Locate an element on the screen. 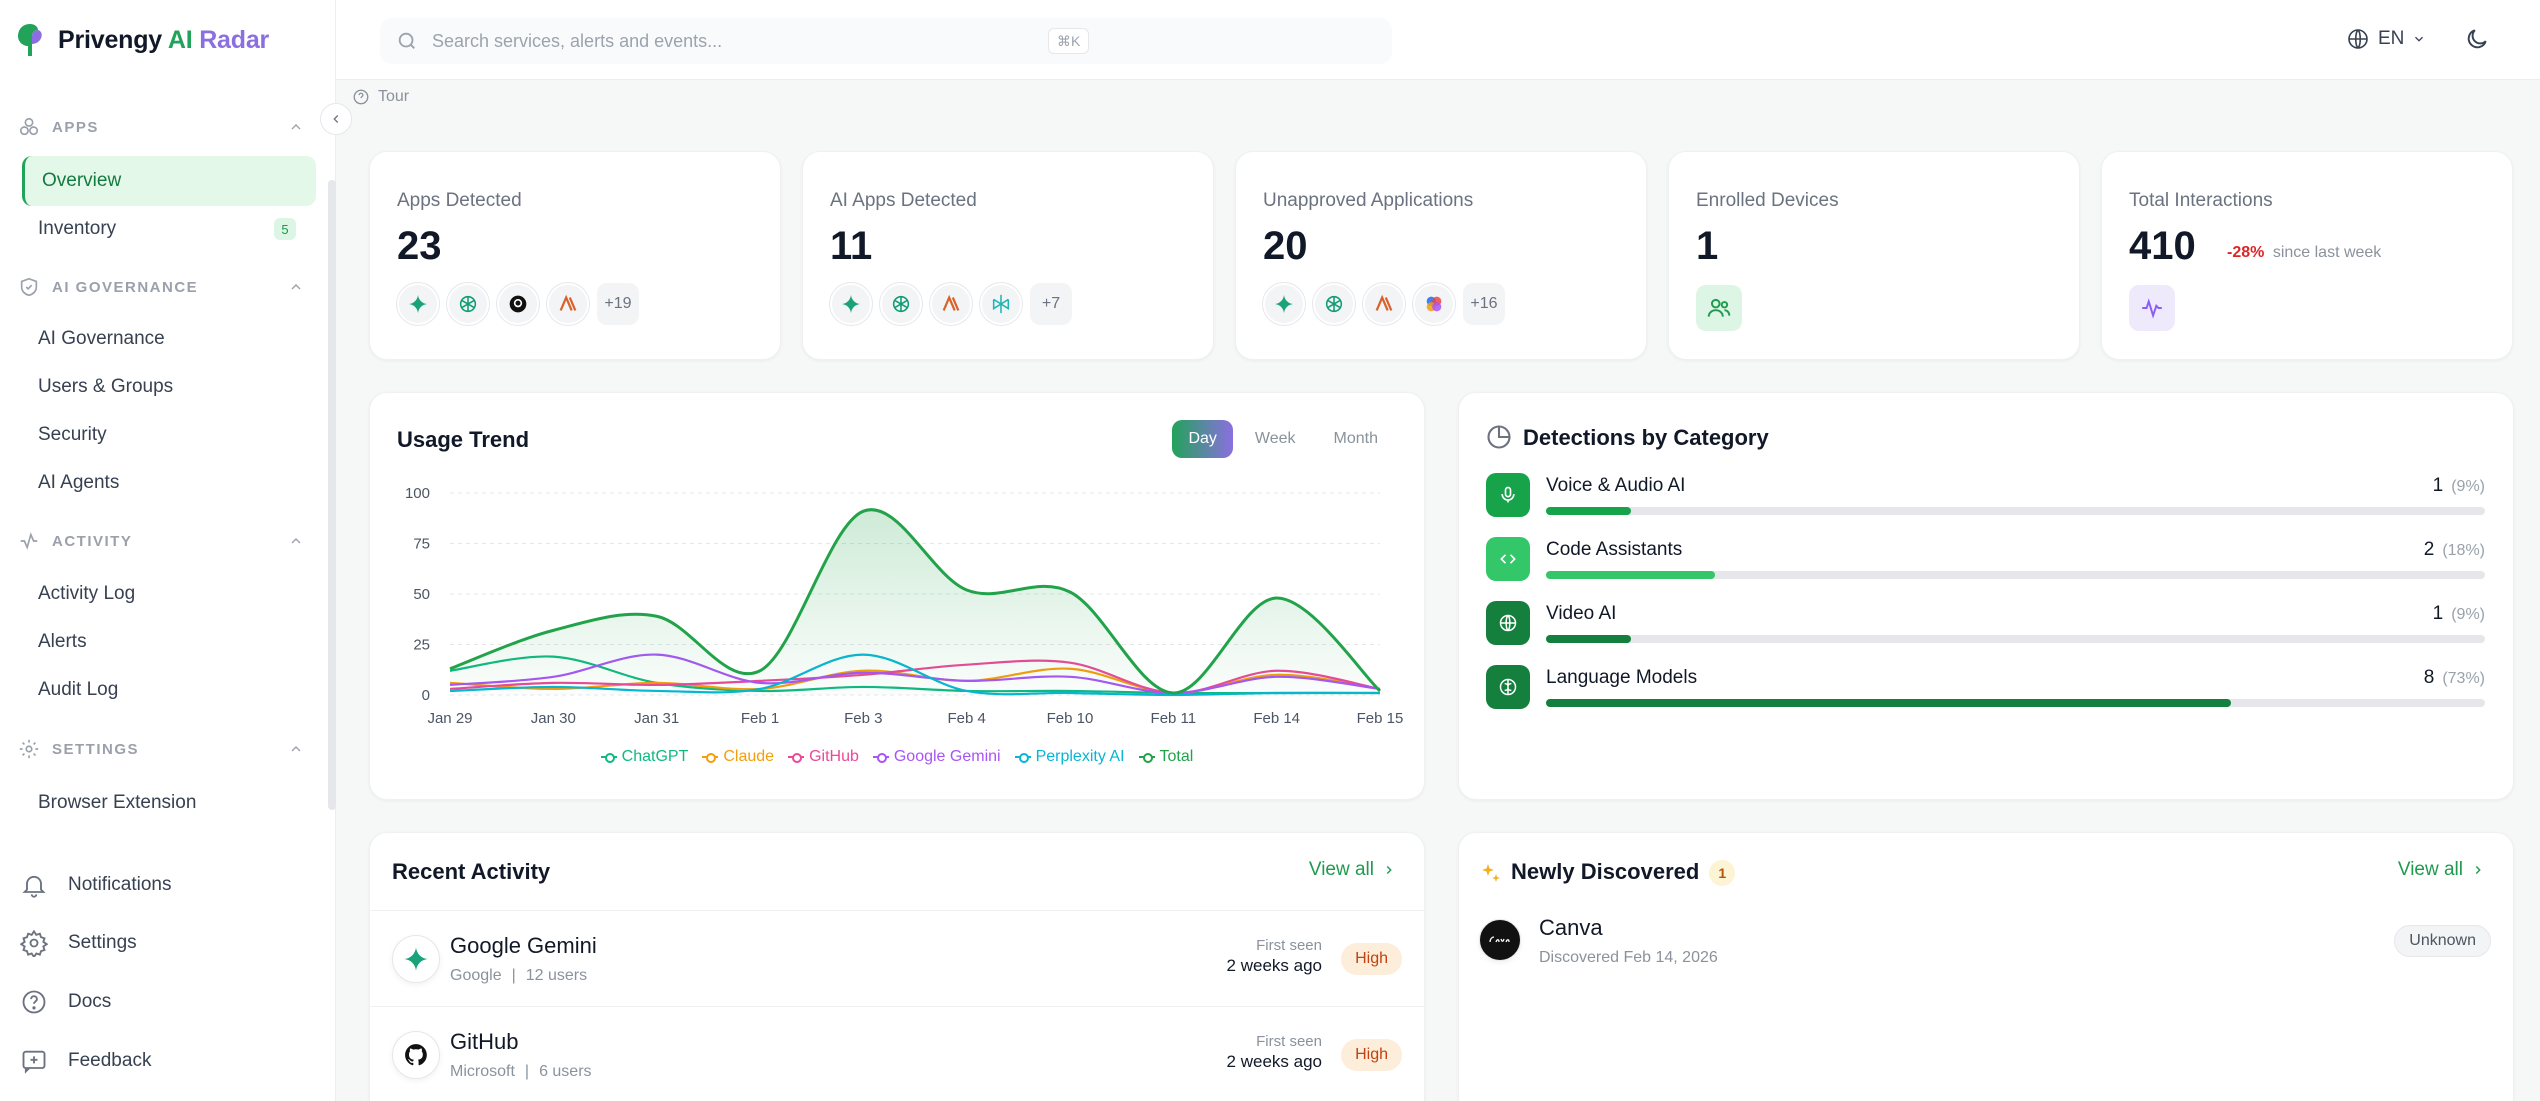 This screenshot has height=1101, width=2540. section-title: AI GOVERNANCE is located at coordinates (125, 287).